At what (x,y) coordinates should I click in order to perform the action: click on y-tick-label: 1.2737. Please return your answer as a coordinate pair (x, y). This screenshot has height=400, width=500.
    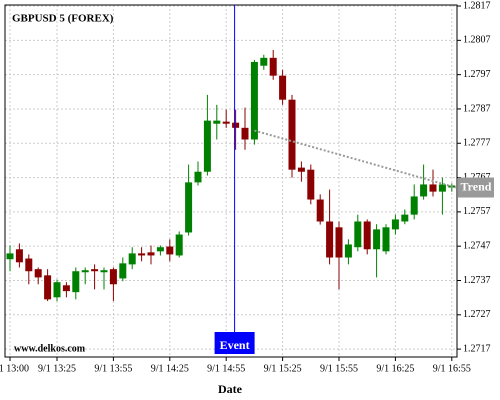
    Looking at the image, I should click on (477, 280).